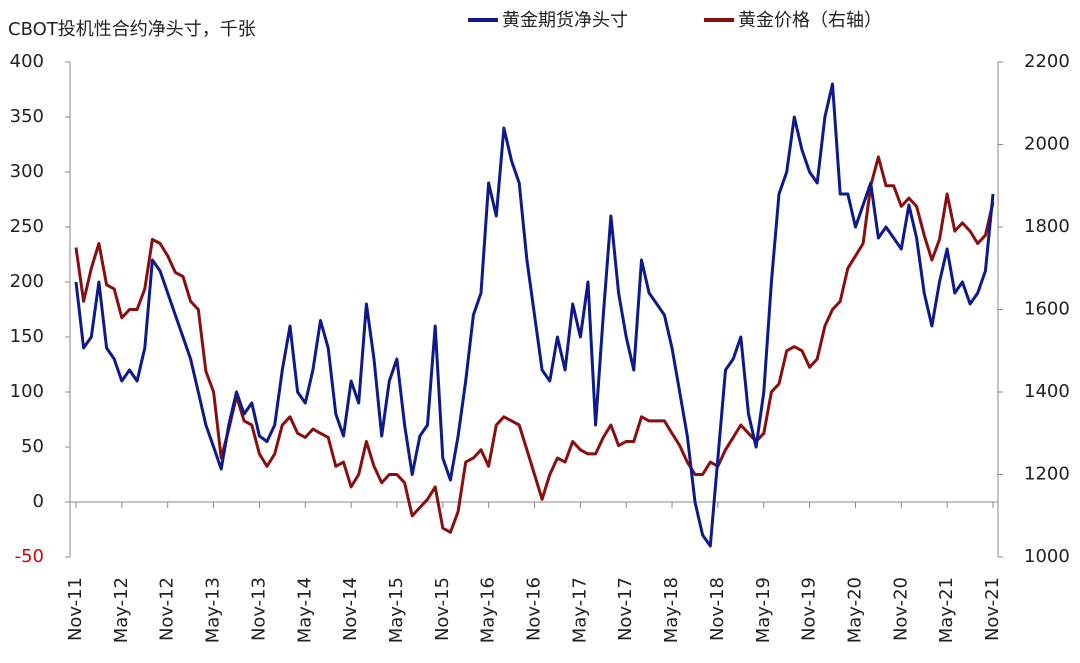 Image resolution: width=1080 pixels, height=663 pixels. What do you see at coordinates (27, 336) in the screenshot?
I see `y-tick-label: 150` at bounding box center [27, 336].